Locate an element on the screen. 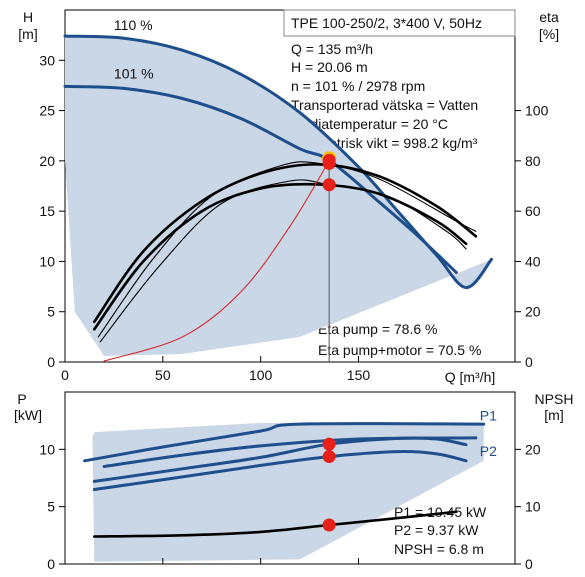 The width and height of the screenshot is (585, 577). y-right-tick-label: 60 is located at coordinates (533, 211).